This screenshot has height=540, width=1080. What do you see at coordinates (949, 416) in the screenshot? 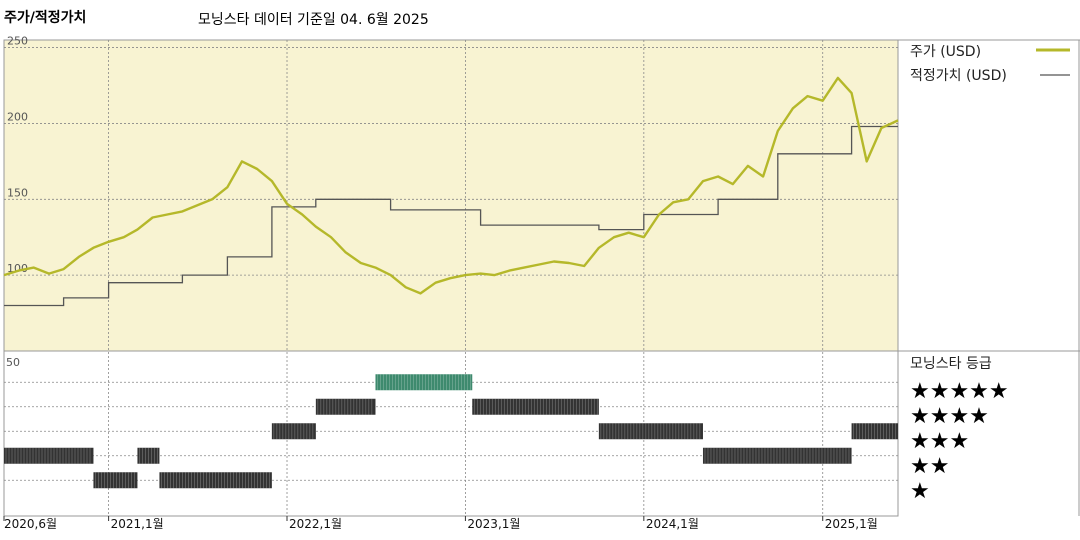
I see `rating-label-4: ★★★★` at bounding box center [949, 416].